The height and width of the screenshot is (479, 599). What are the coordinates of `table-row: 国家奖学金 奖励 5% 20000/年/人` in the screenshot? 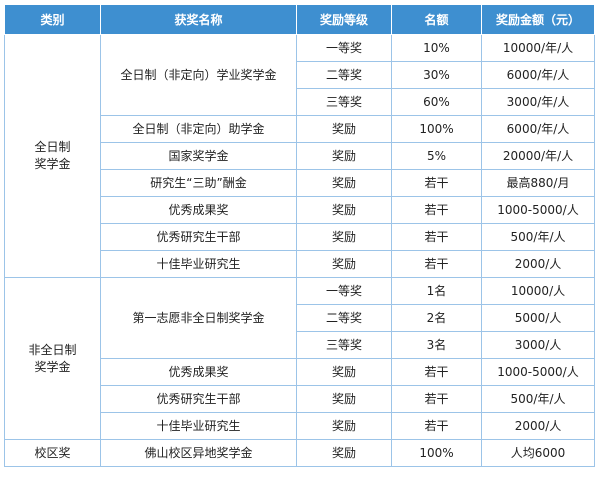 It's located at (300, 156).